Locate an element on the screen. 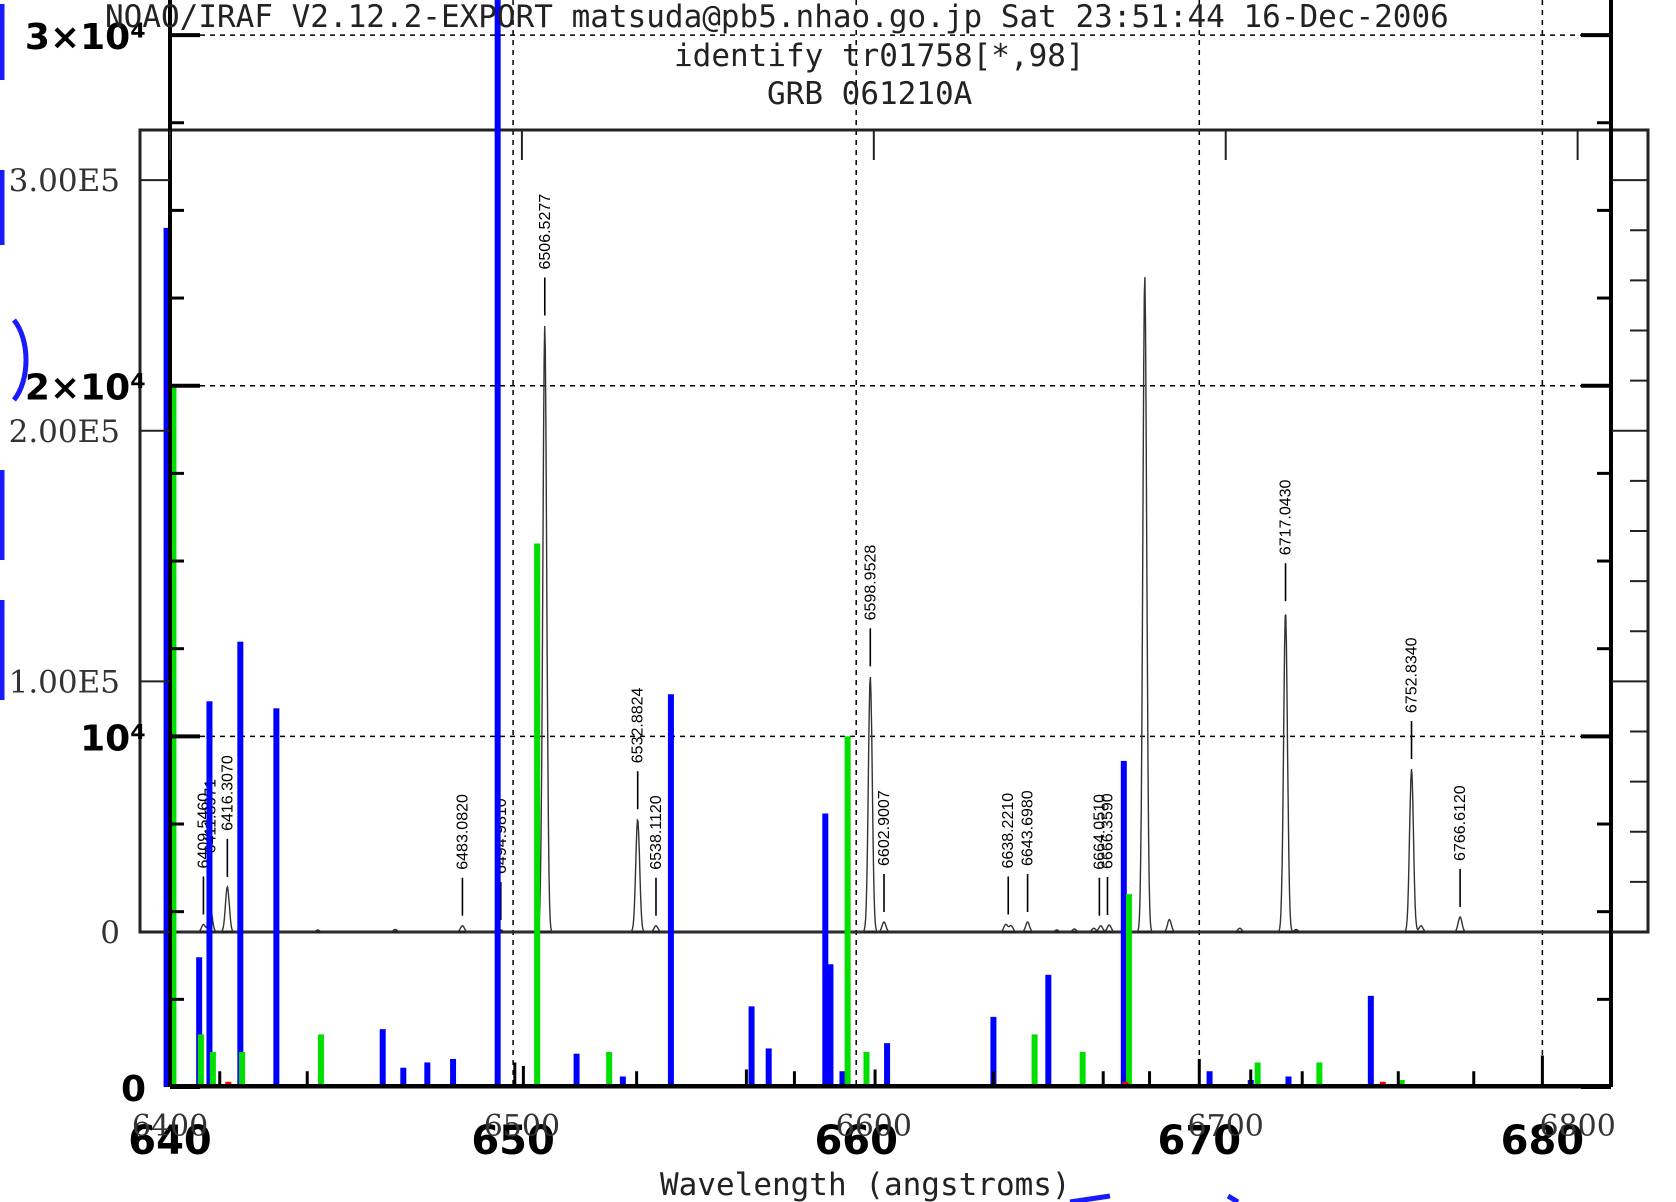  line-id-label: 6717.0430 is located at coordinates (1286, 517).